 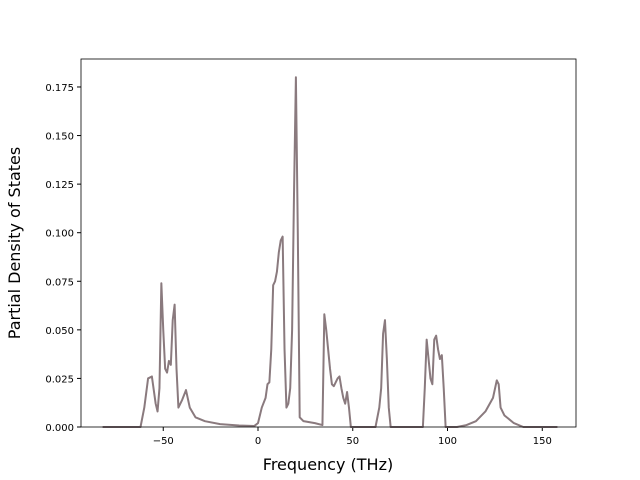 What do you see at coordinates (258, 441) in the screenshot?
I see `x-tick-label: 0` at bounding box center [258, 441].